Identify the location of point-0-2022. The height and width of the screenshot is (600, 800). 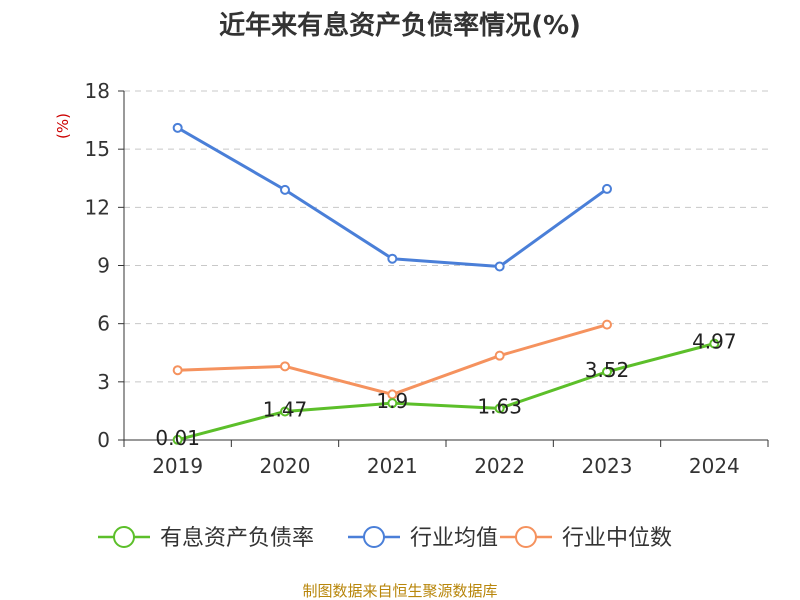
(499, 408).